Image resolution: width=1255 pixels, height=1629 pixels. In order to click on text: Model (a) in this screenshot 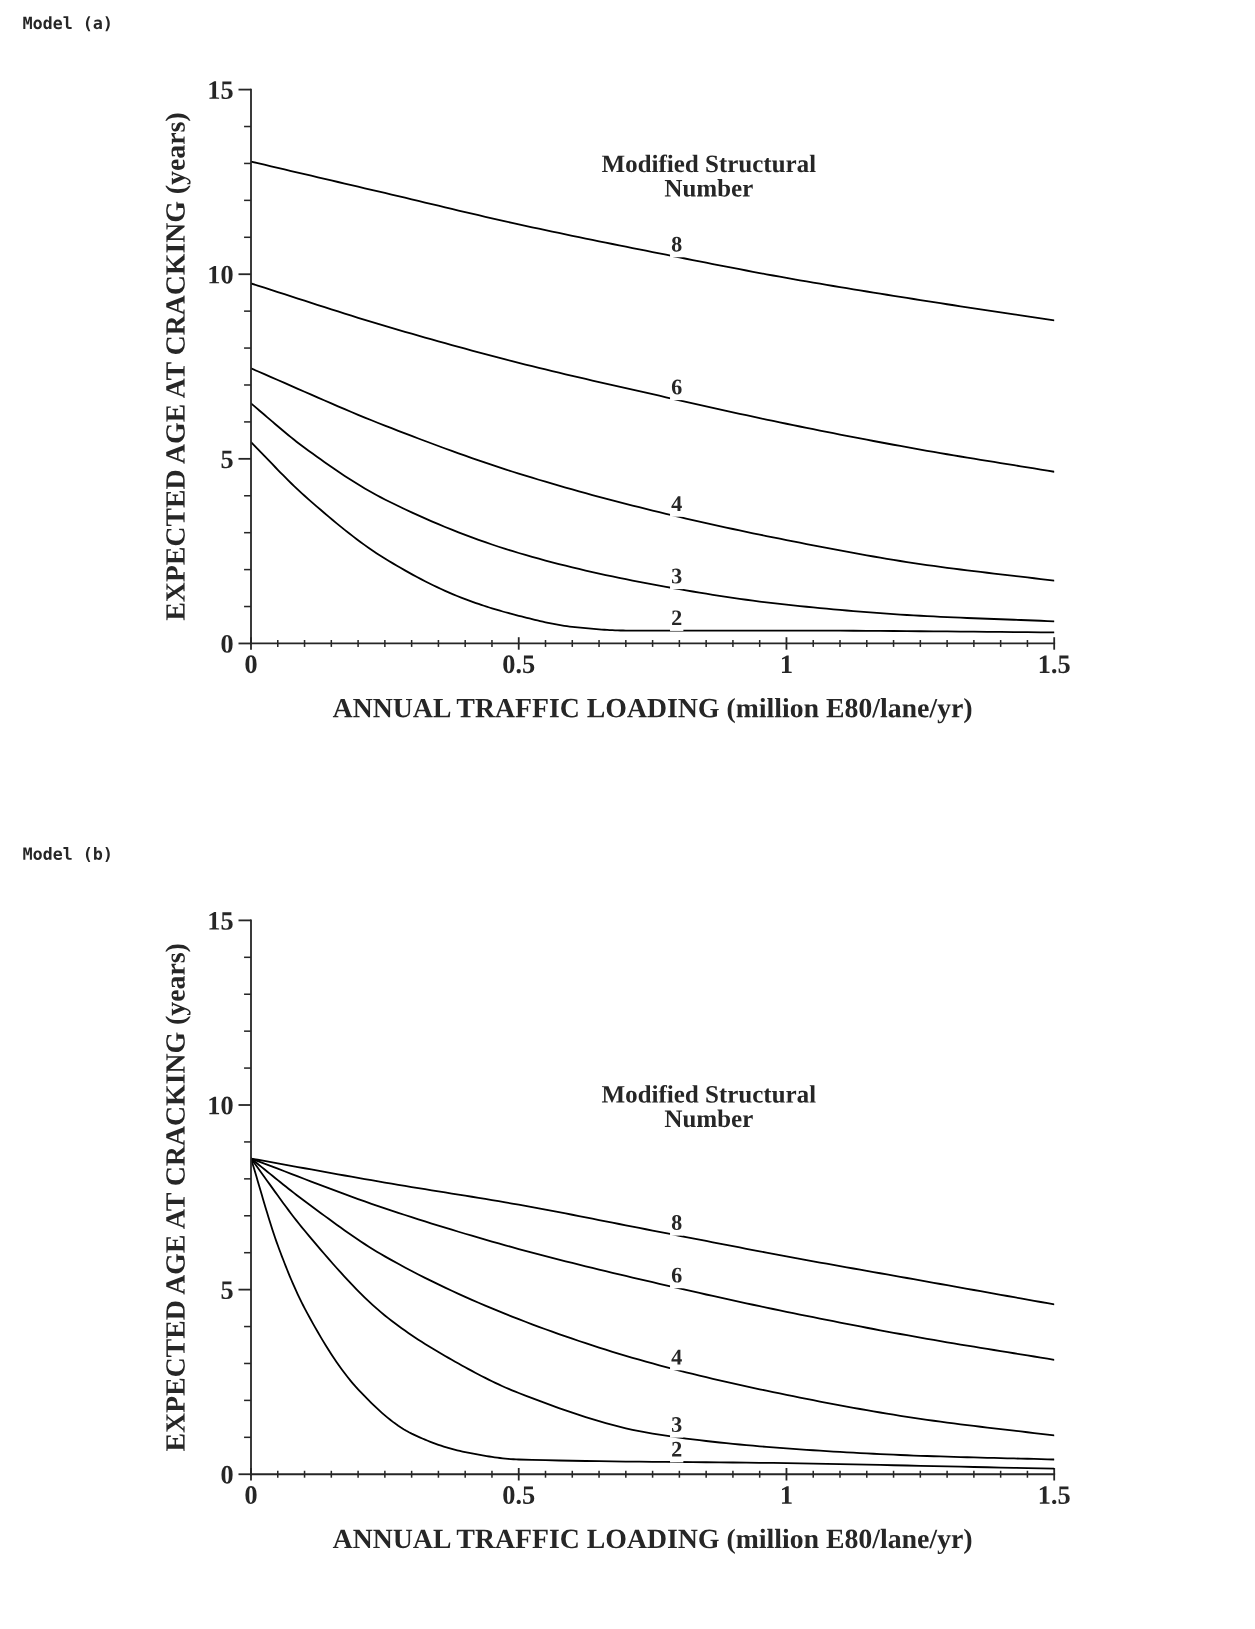, I will do `click(66, 24)`.